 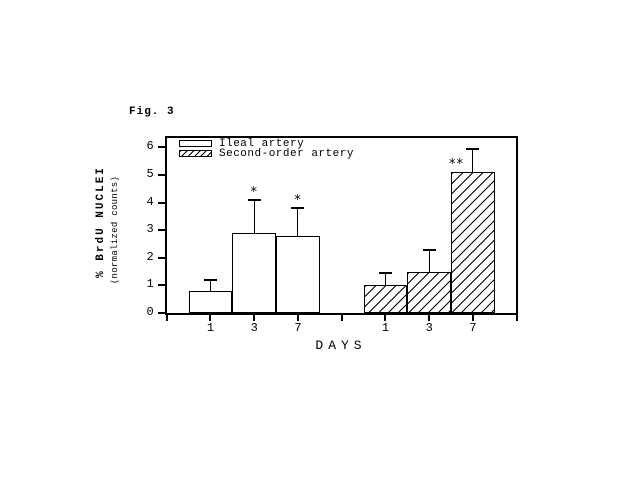 What do you see at coordinates (286, 153) in the screenshot?
I see `legend-label-second-order-artery: Second-order artery` at bounding box center [286, 153].